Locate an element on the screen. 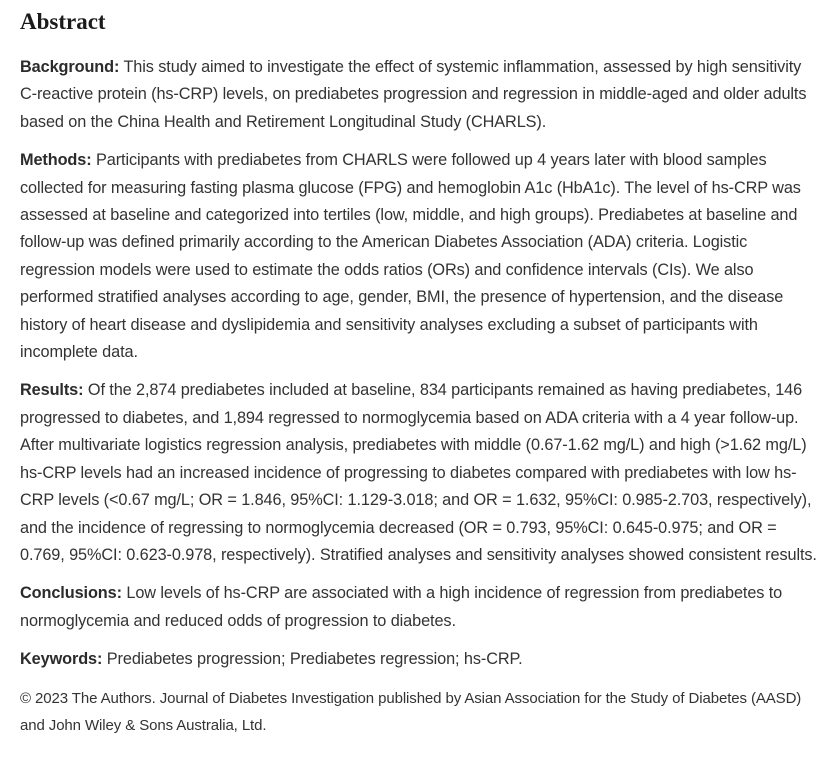 This screenshot has width=836, height=768. methods-label: Methods: is located at coordinates (56, 160).